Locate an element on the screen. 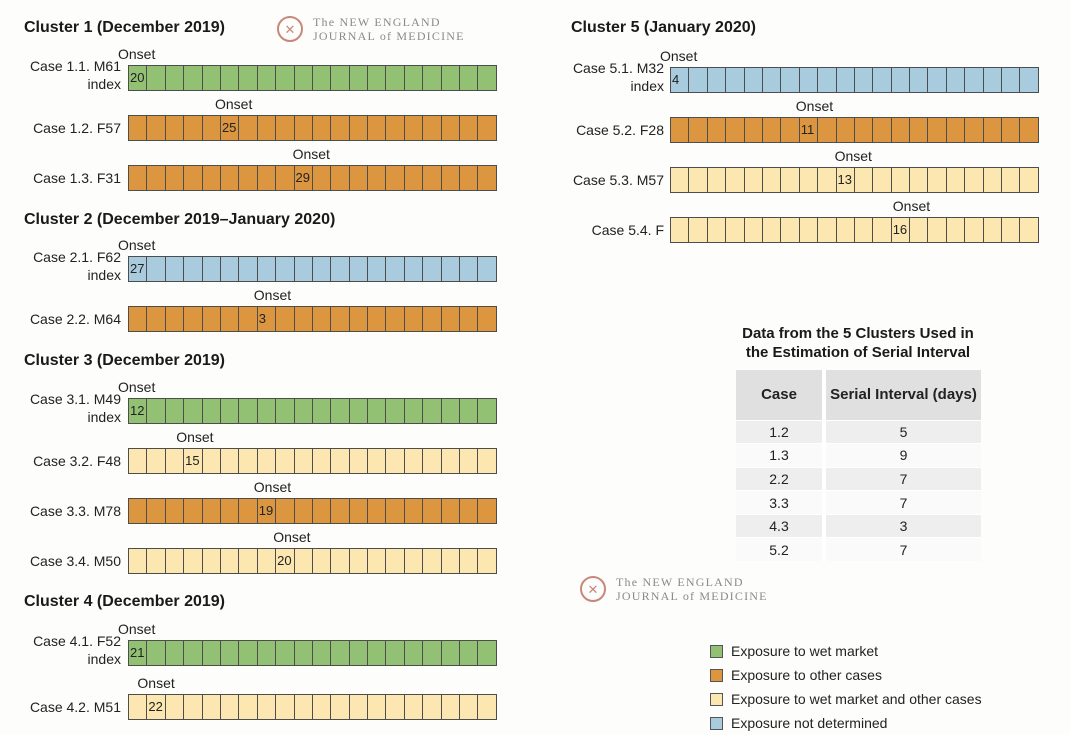 Image resolution: width=1070 pixels, height=735 pixels. table-row: 5.2 7 is located at coordinates (858, 549).